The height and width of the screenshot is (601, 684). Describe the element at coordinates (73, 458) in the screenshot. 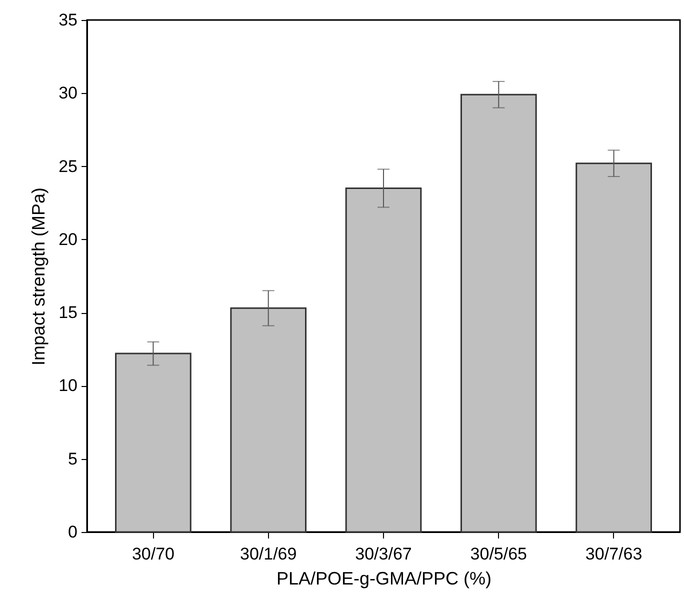

I see `y-tick-label: 5` at that location.